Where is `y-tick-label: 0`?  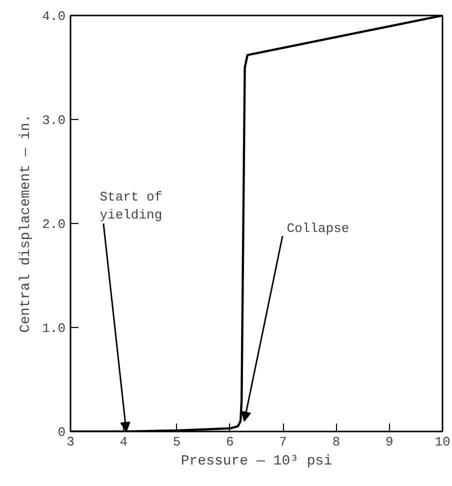 y-tick-label: 0 is located at coordinates (62, 432).